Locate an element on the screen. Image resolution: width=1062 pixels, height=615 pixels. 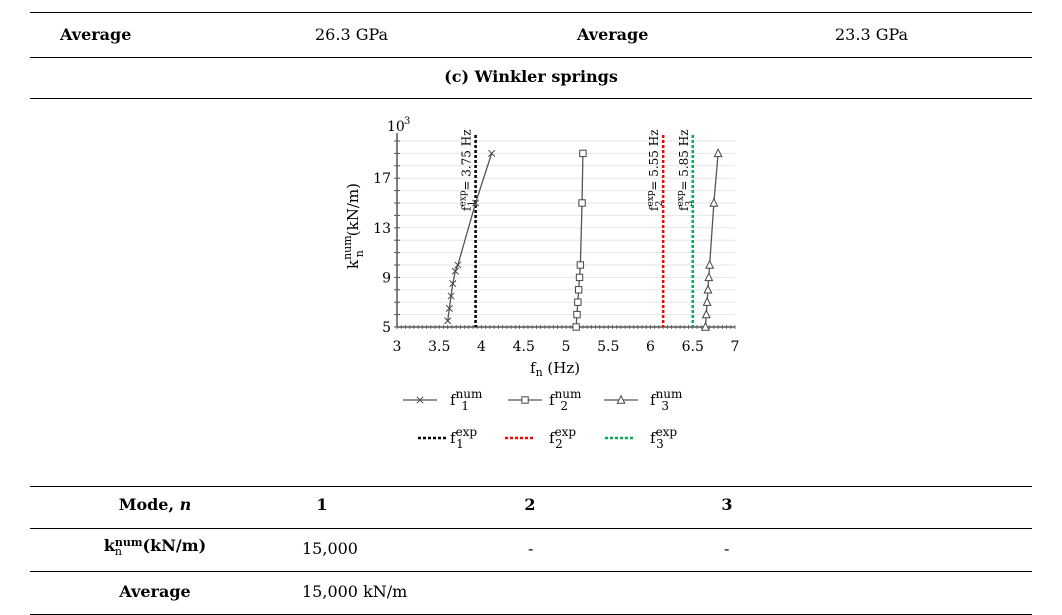
x-tick-label: 3 is located at coordinates (397, 347).